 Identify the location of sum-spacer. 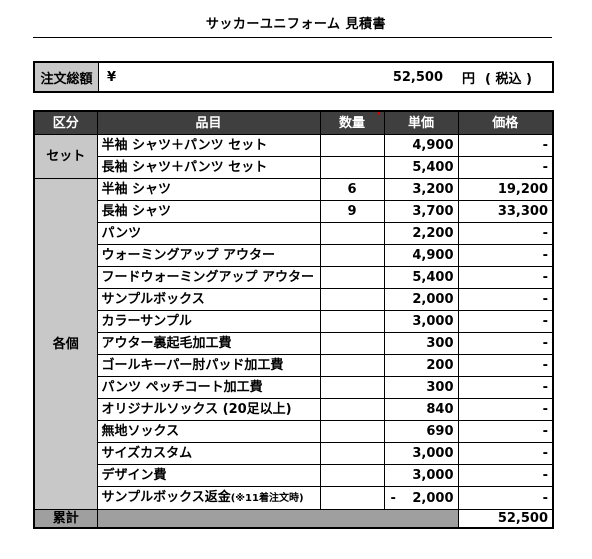
(277, 519).